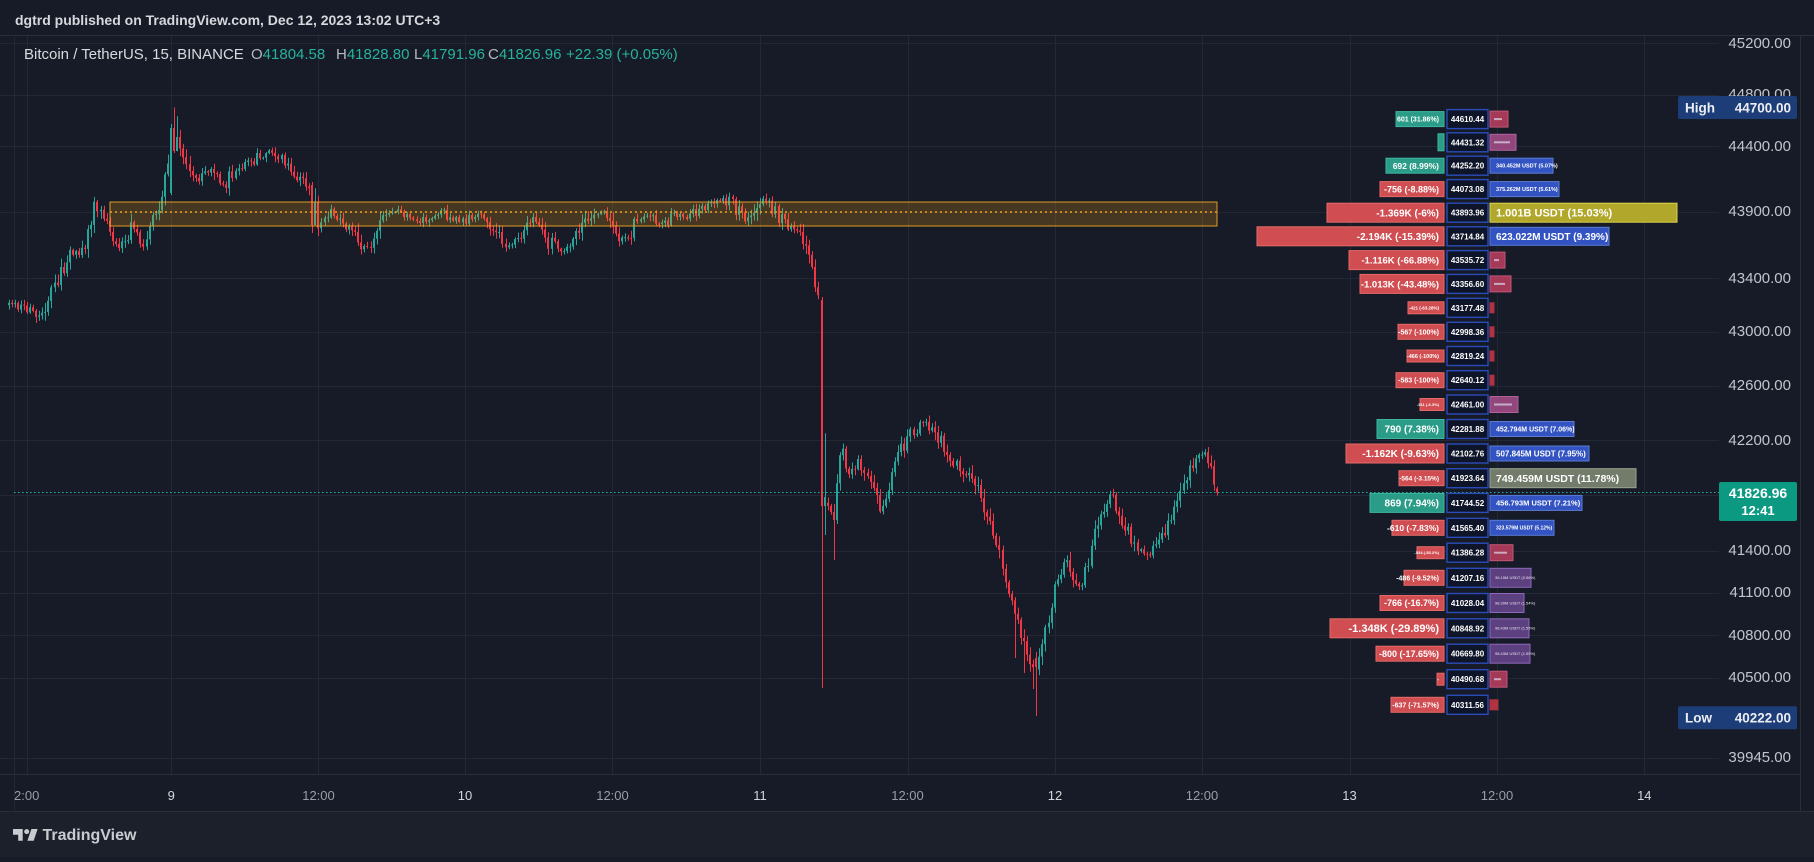 The image size is (1814, 862). Describe the element at coordinates (1468, 478) in the screenshot. I see `svg-text: 41923.64` at that location.